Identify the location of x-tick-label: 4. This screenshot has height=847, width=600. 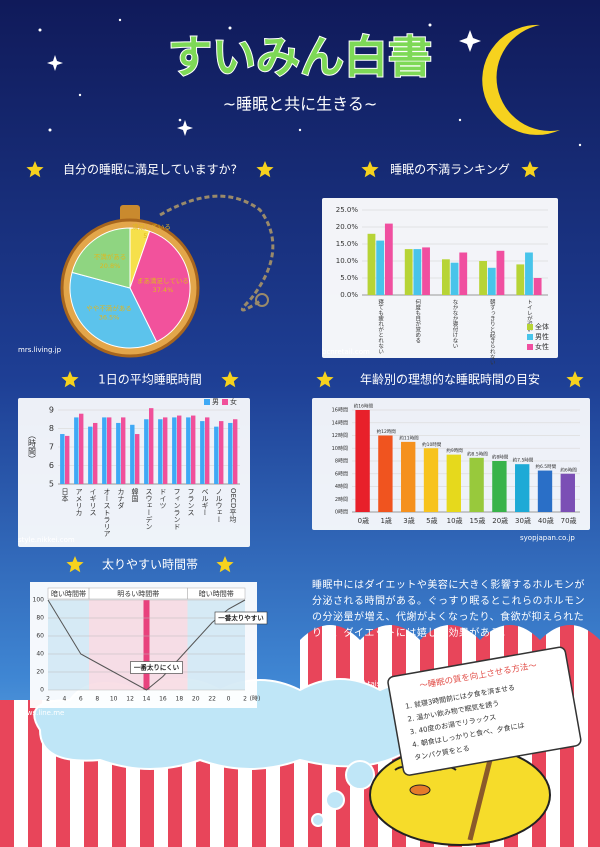
(65, 699).